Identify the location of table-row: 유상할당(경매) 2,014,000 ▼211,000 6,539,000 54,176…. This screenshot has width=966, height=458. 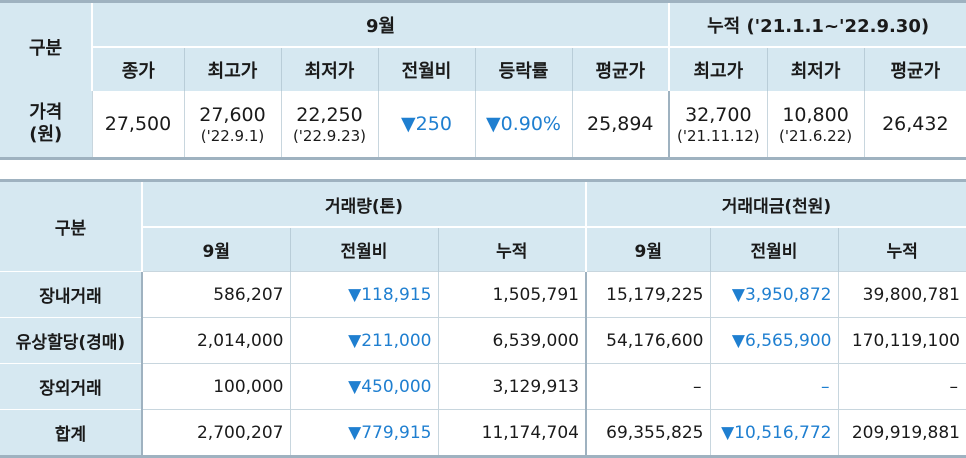
(483, 340).